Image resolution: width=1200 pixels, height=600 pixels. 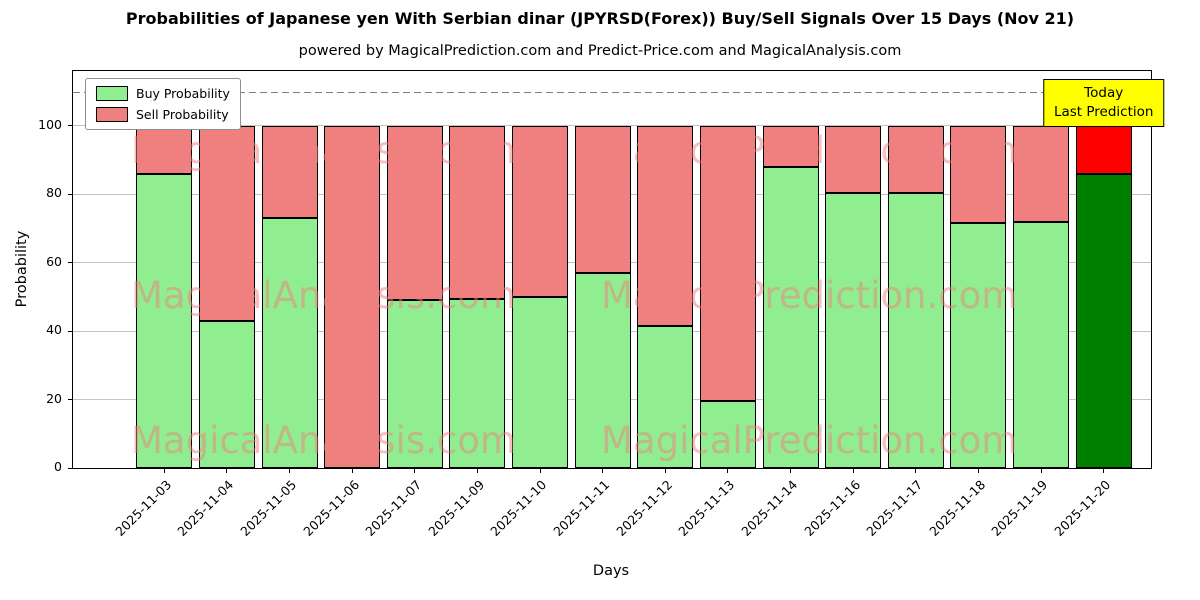 What do you see at coordinates (643, 508) in the screenshot?
I see `x-tick-label: 2025-11-12` at bounding box center [643, 508].